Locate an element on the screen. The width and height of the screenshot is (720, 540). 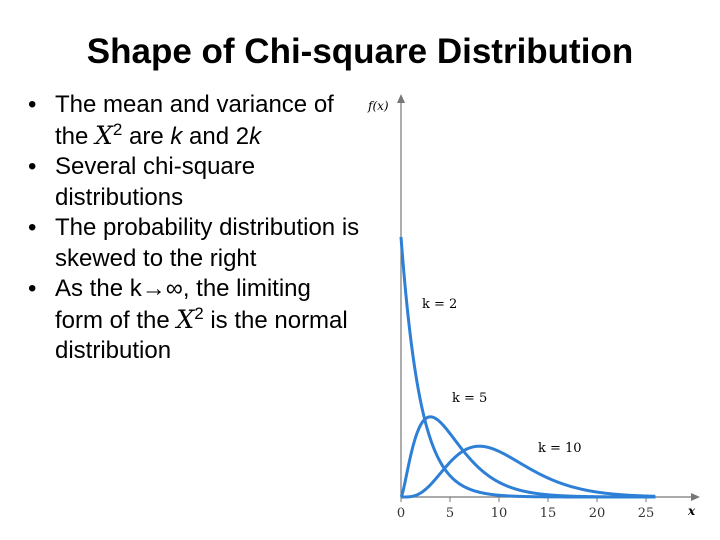
x-axis-label: x is located at coordinates (691, 511).